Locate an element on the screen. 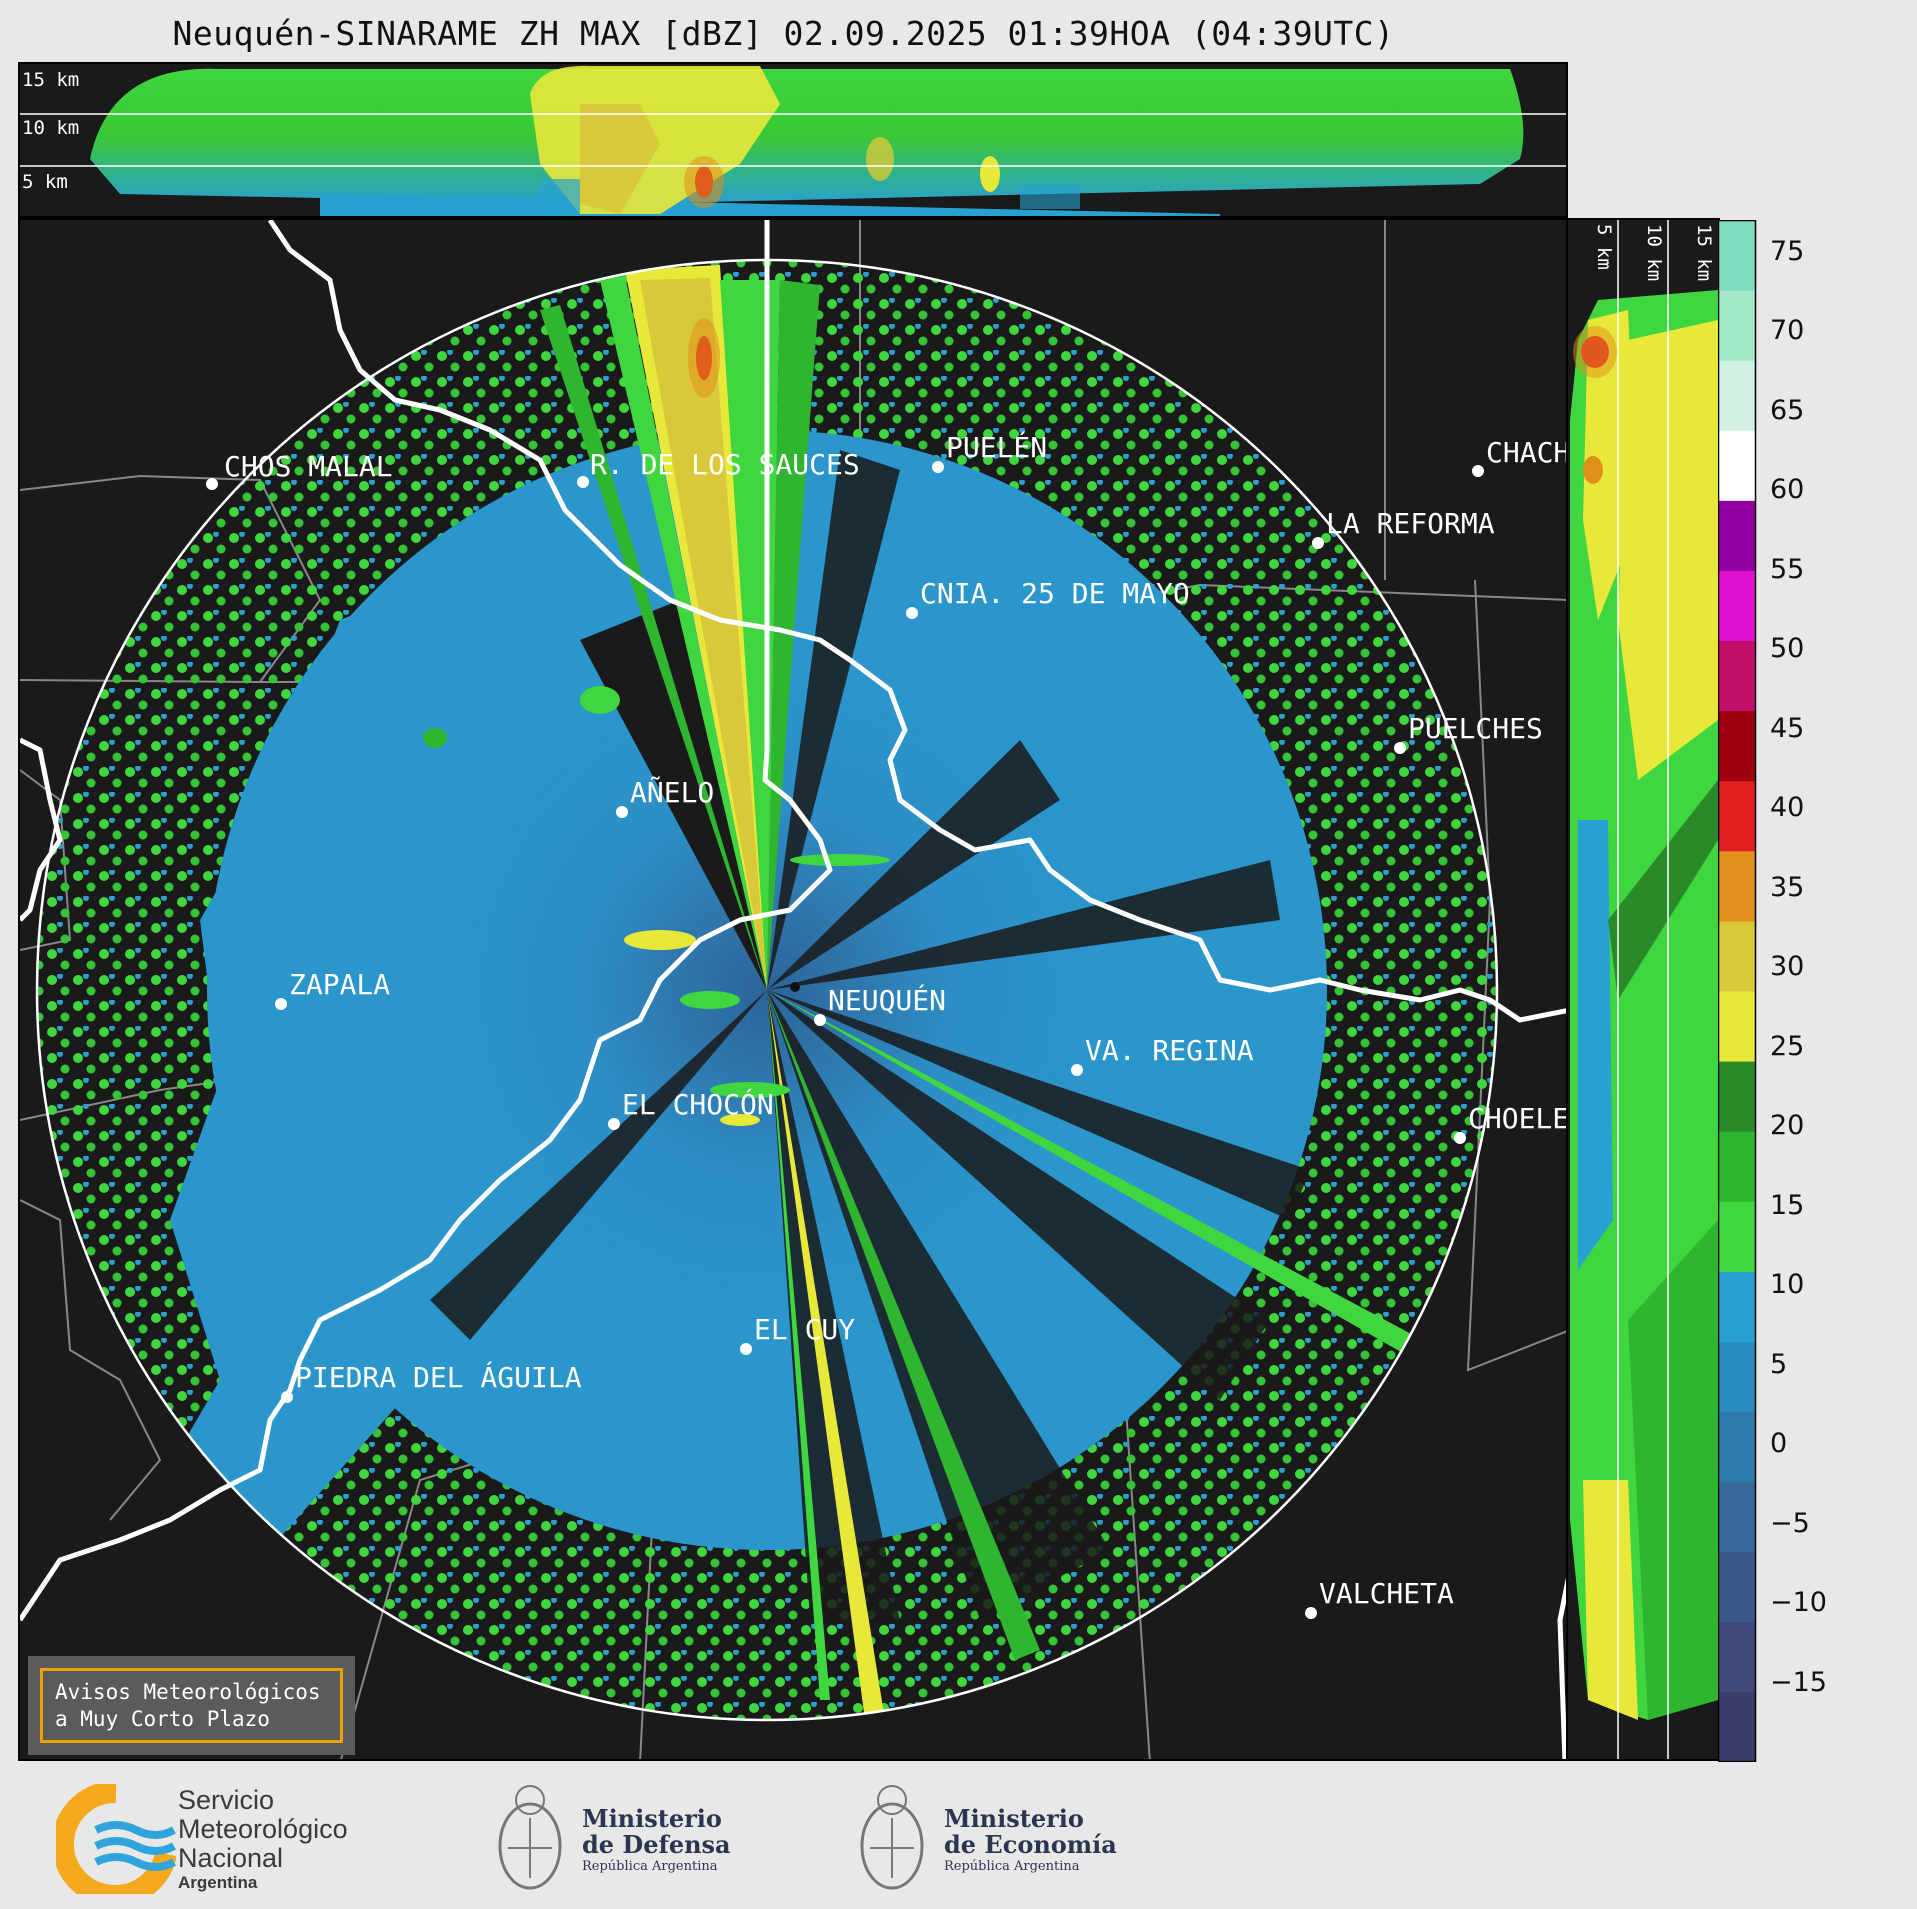 Image resolution: width=1917 pixels, height=1909 pixels. economia-line1: Ministerio is located at coordinates (1014, 1818).